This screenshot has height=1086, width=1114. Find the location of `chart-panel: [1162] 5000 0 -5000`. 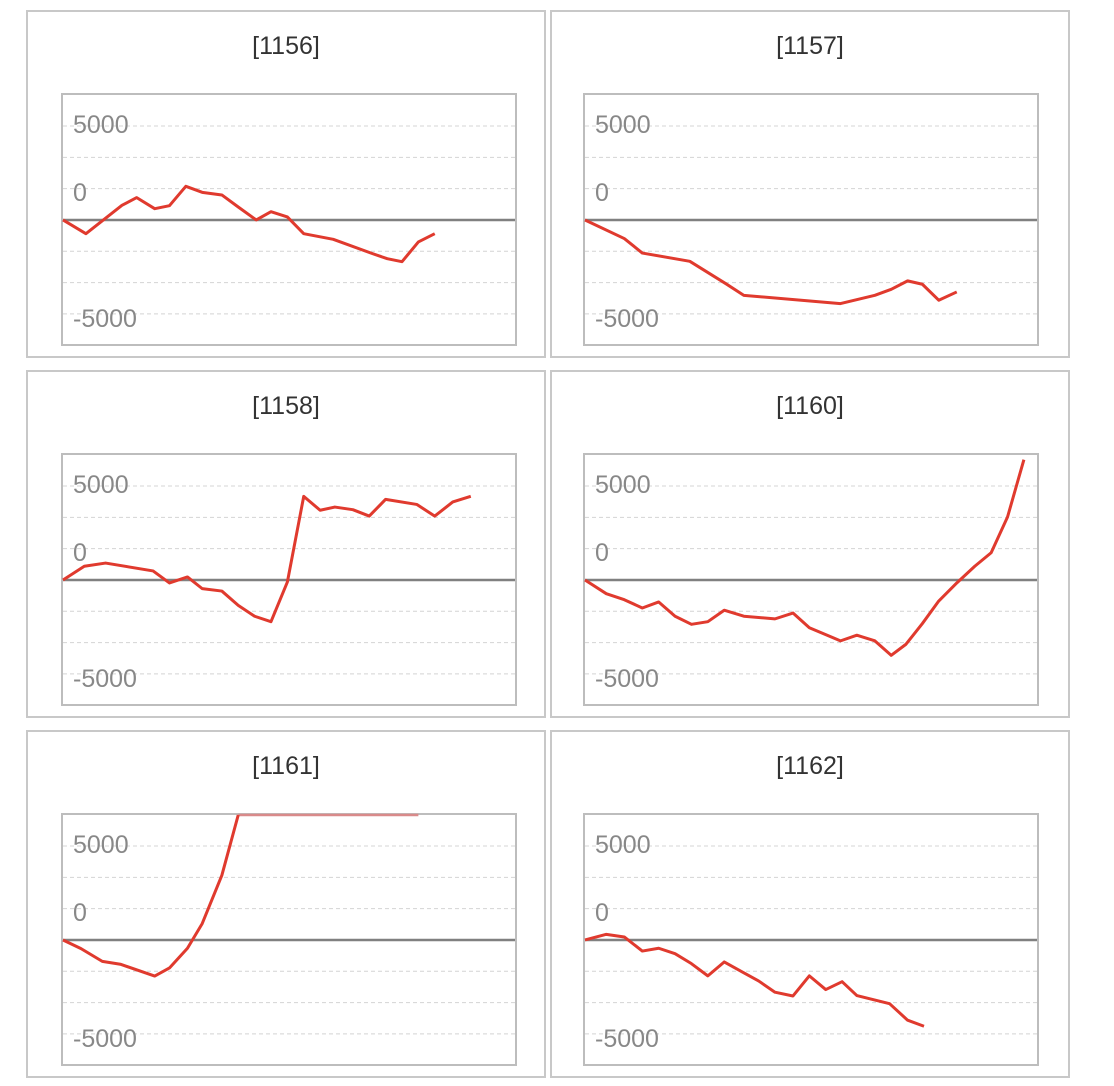

chart-panel: [1162] 5000 0 -5000 is located at coordinates (810, 904).